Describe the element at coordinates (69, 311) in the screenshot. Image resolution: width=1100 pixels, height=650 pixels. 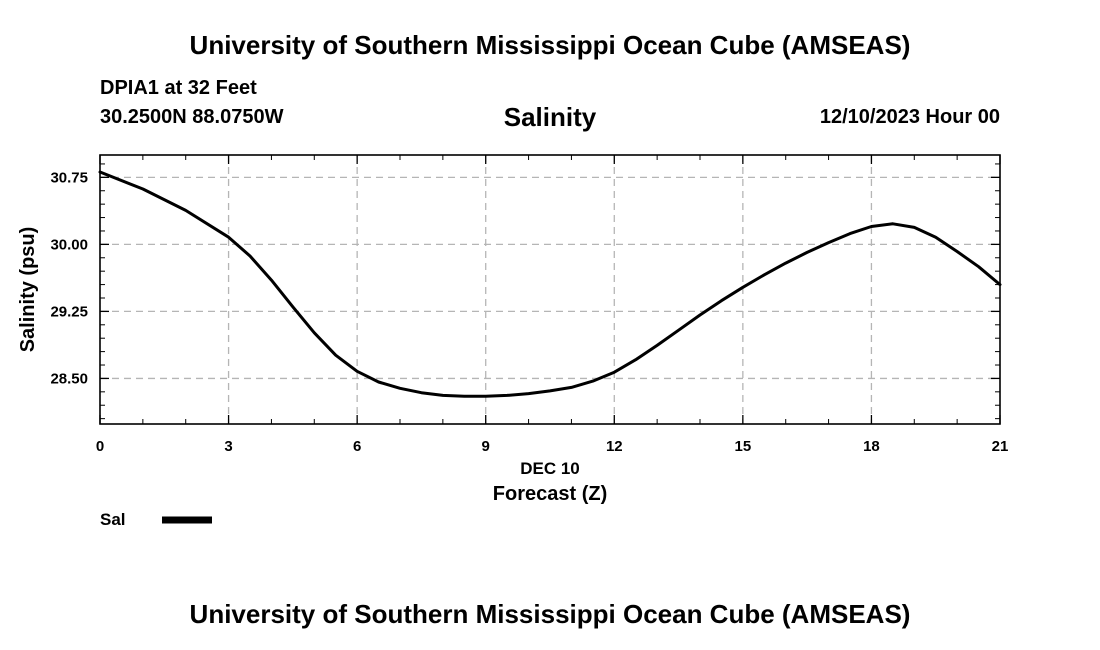
I see `y-tick-label: 29.25` at that location.